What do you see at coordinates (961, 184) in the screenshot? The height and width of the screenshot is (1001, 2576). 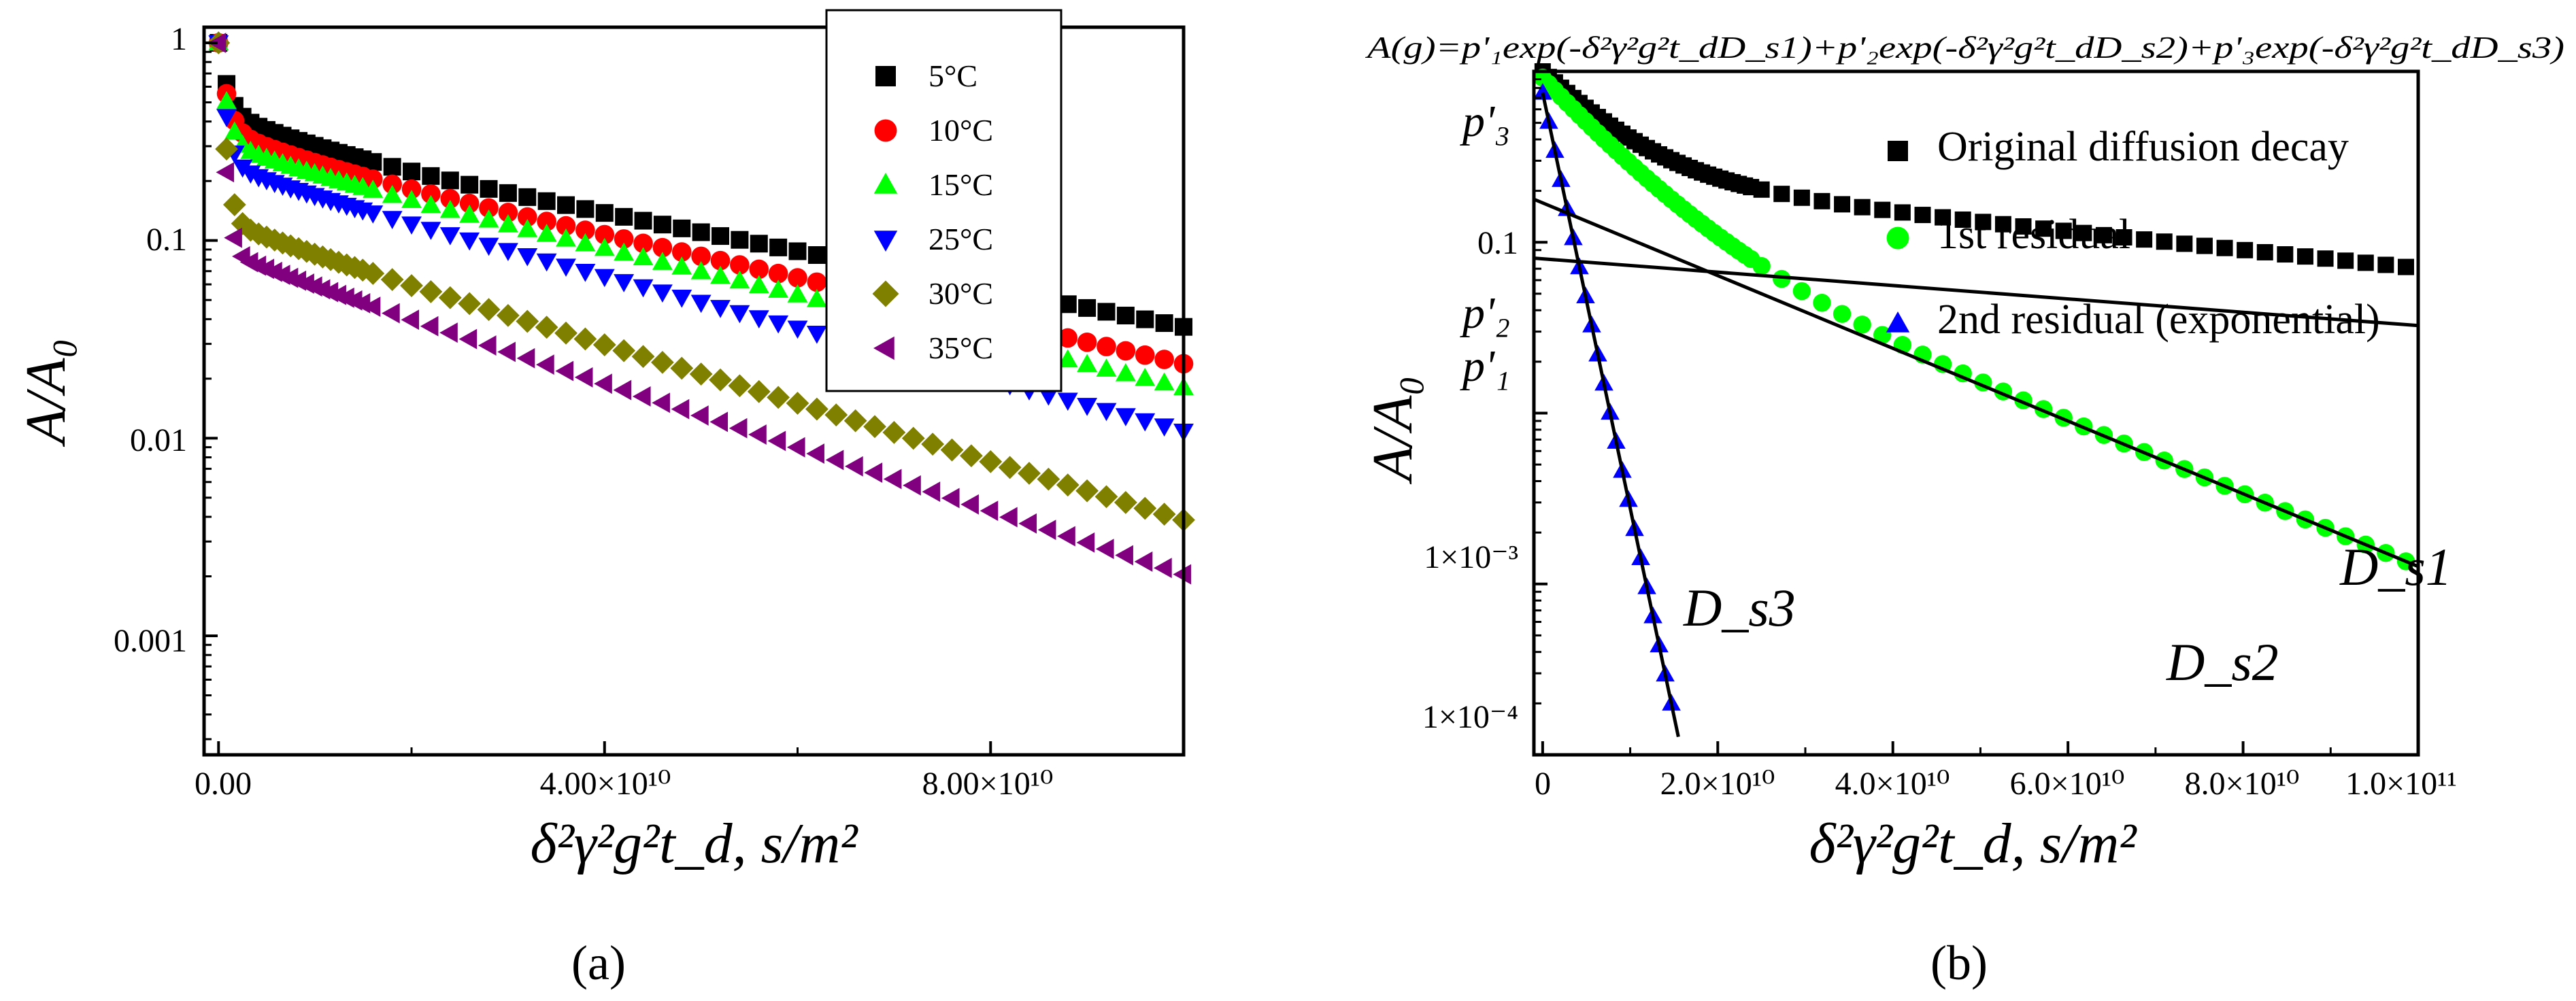 I see `legend-label: 15°C` at bounding box center [961, 184].